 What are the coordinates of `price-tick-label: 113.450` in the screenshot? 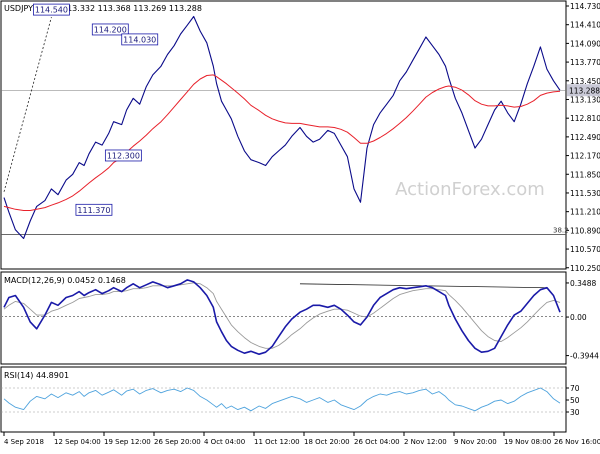 It's located at (585, 81).